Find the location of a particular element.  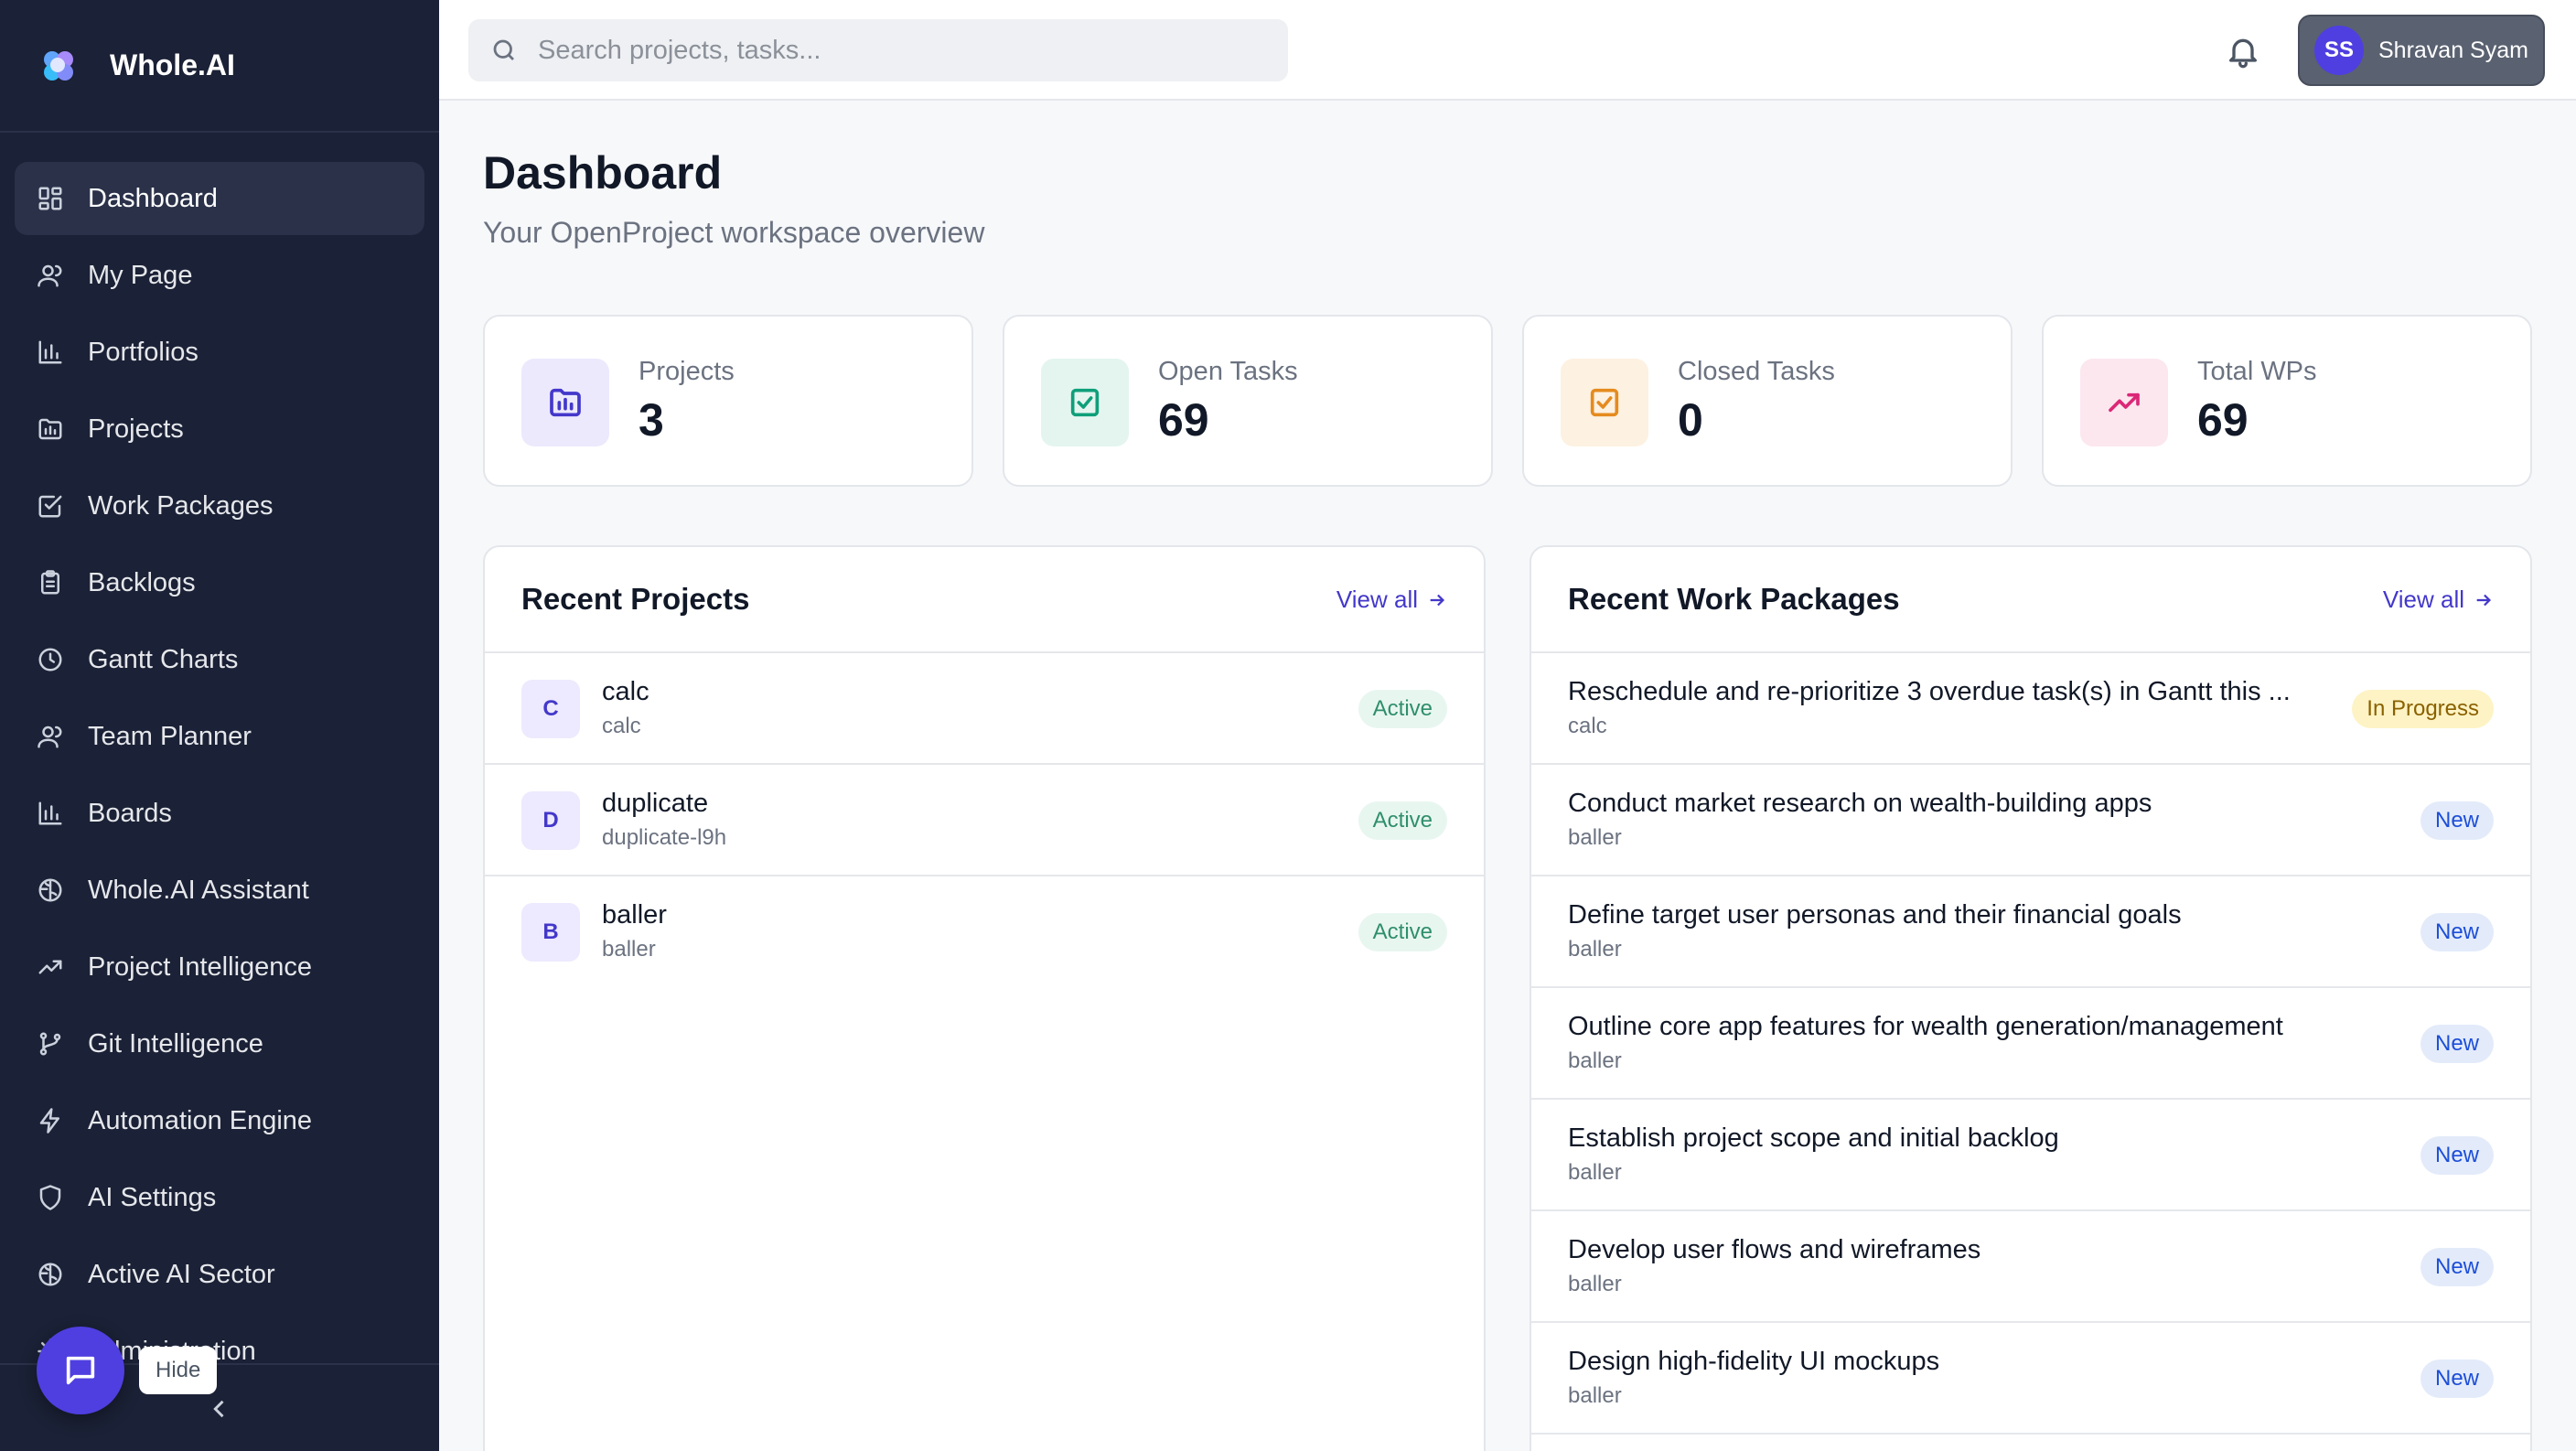

sidebar-item-label: Whole.AI Assistant is located at coordinates (199, 890).